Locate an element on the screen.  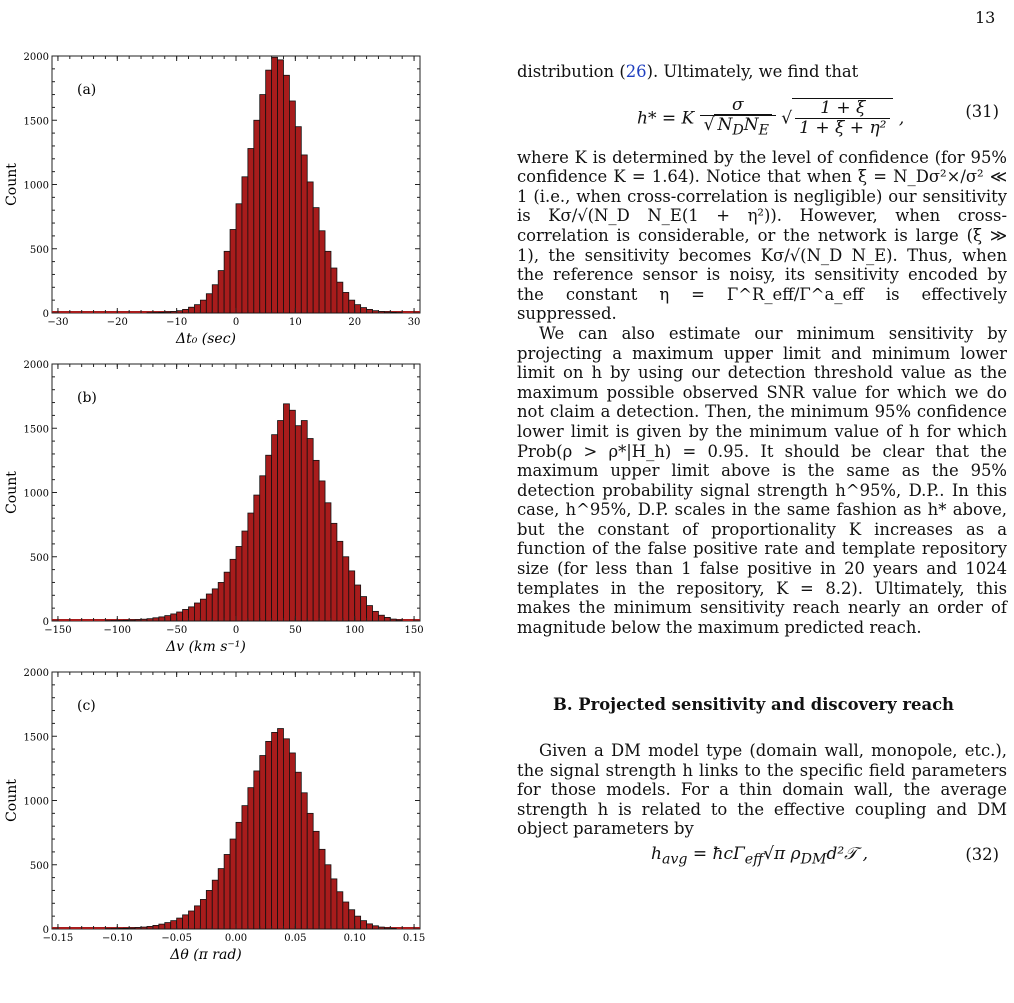
x-tick-label: 50 is located at coordinates (295, 630).